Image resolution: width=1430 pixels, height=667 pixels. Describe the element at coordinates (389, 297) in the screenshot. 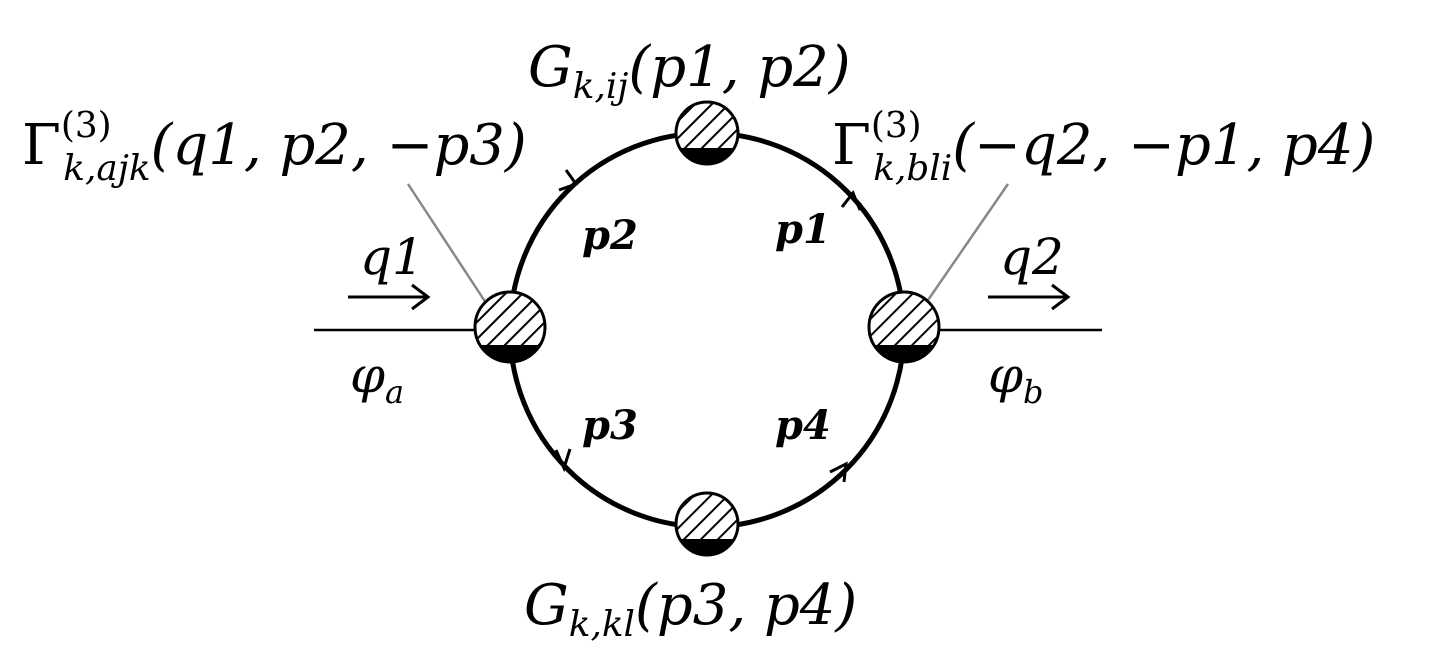

I see `arrow-q1` at that location.